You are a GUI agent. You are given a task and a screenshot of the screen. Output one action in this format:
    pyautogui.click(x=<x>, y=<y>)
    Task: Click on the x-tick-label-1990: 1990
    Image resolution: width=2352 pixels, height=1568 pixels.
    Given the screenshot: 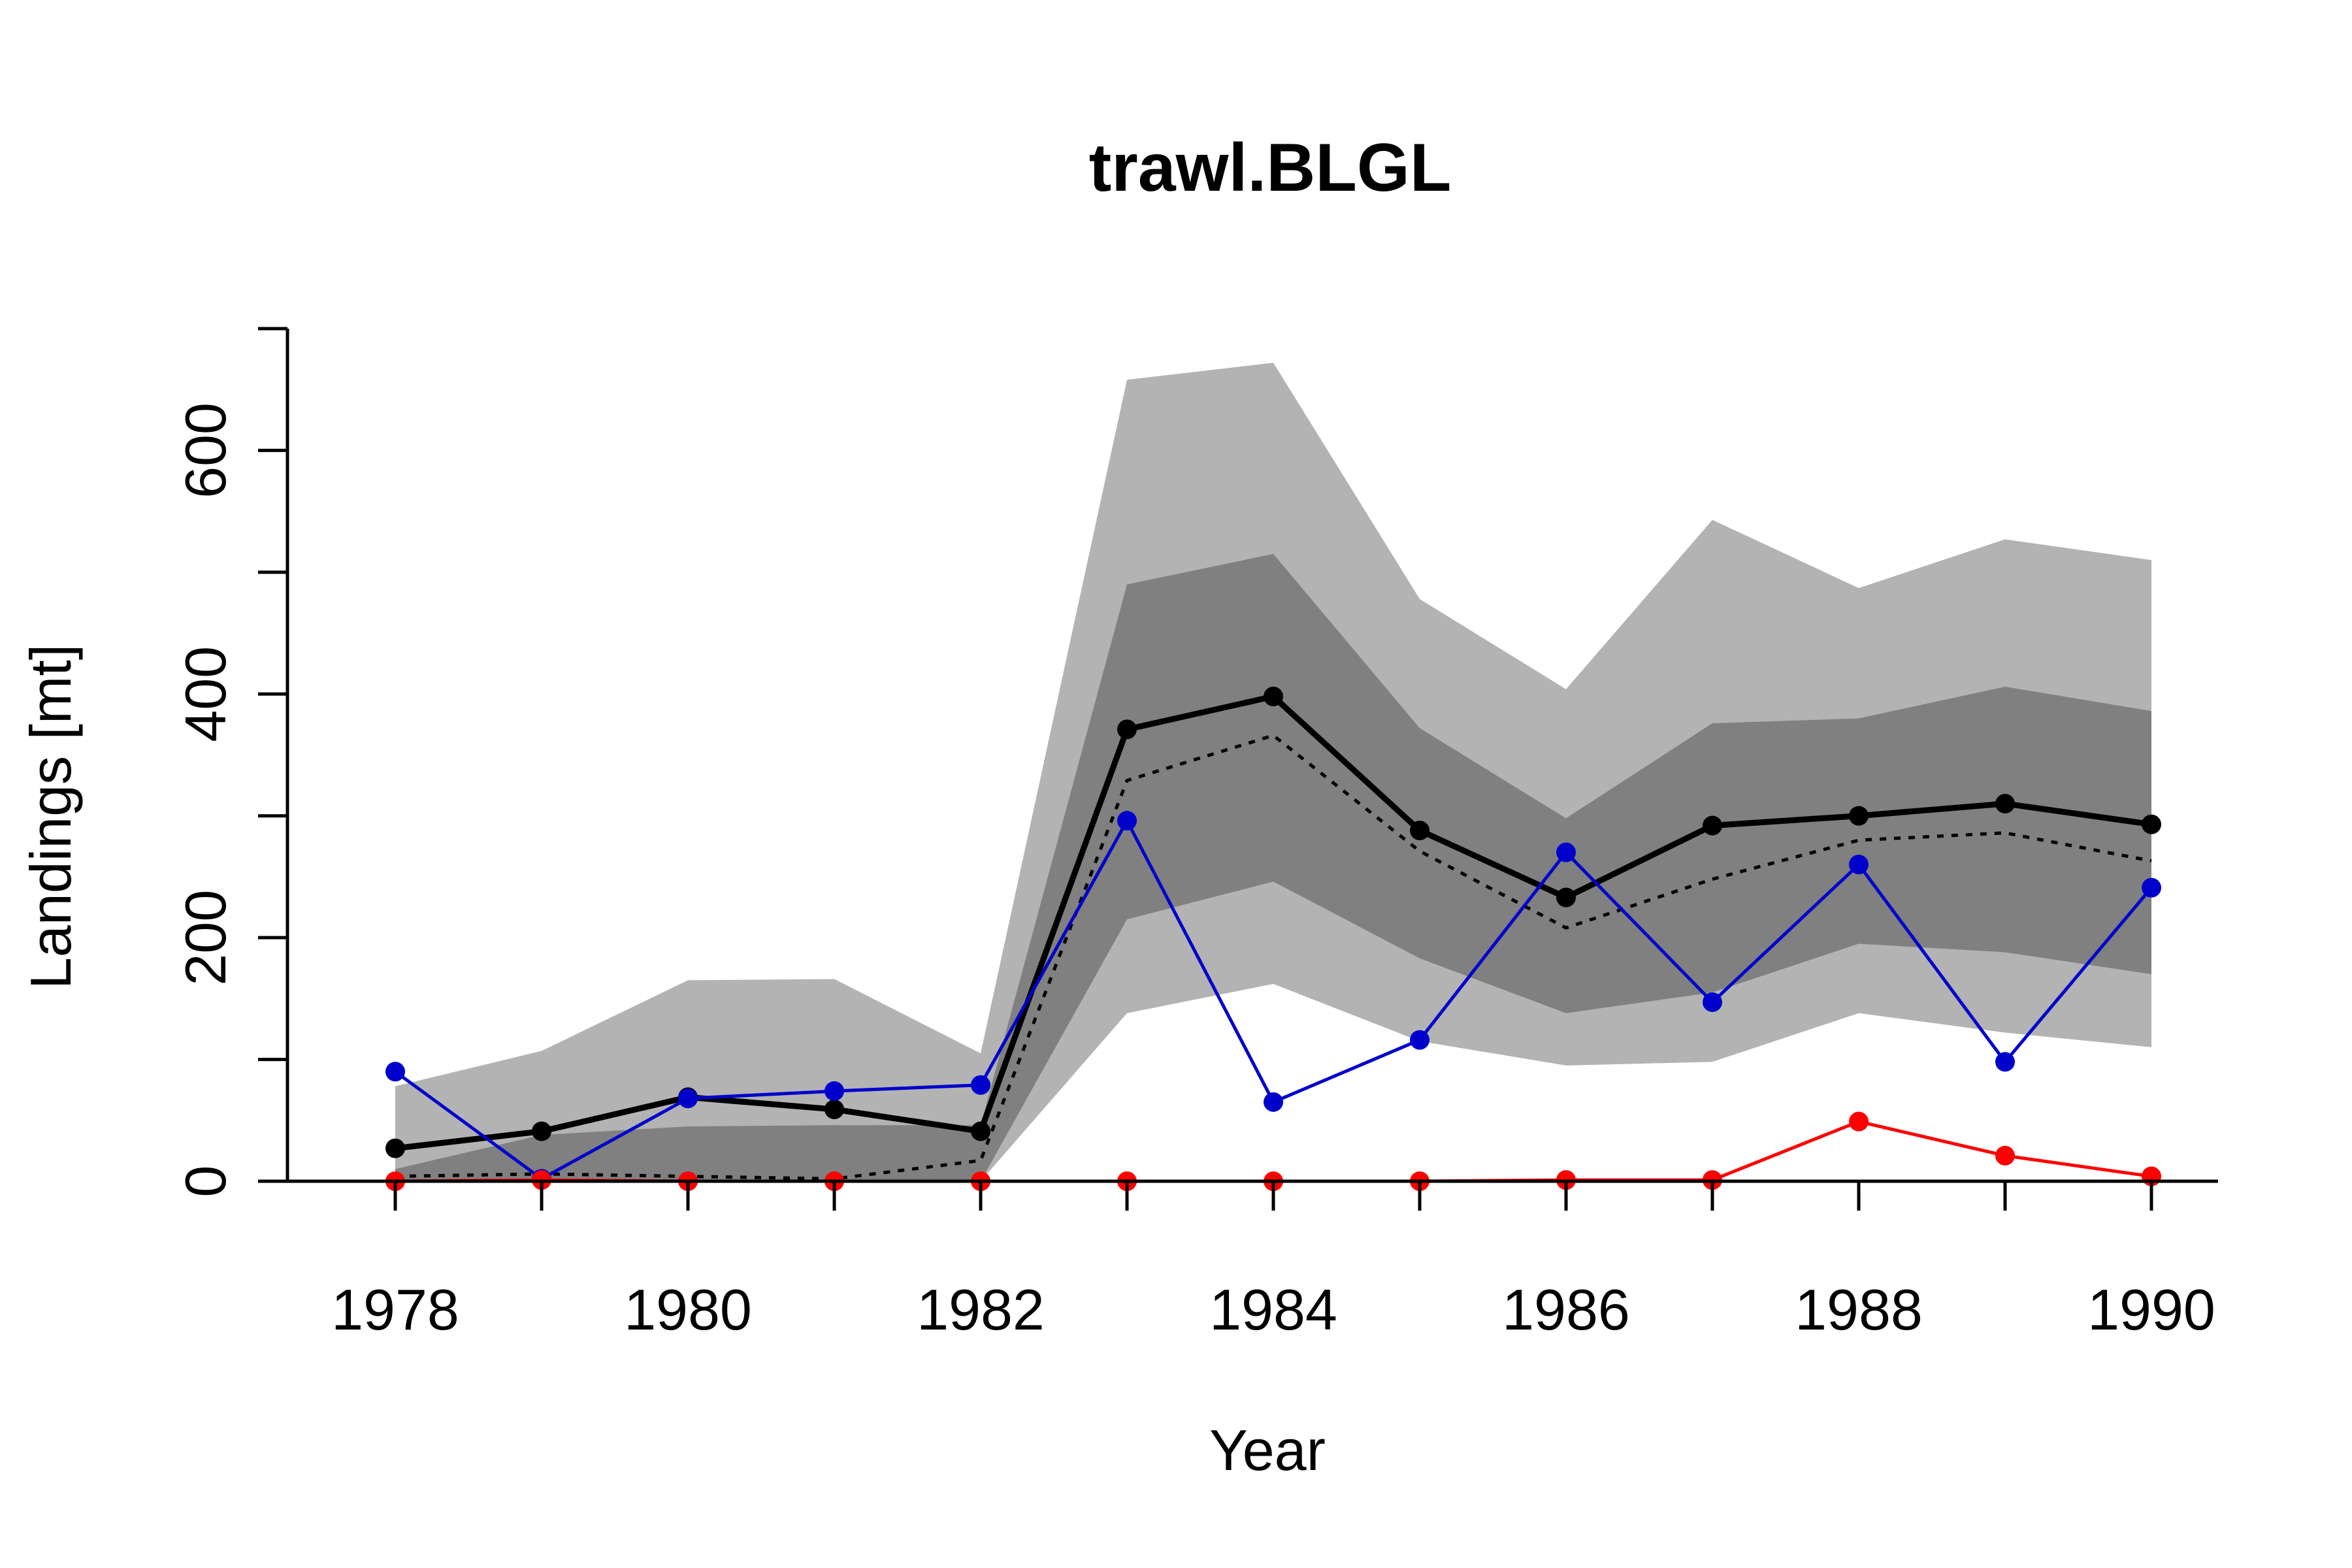 What is the action you would take?
    pyautogui.click(x=2151, y=1309)
    